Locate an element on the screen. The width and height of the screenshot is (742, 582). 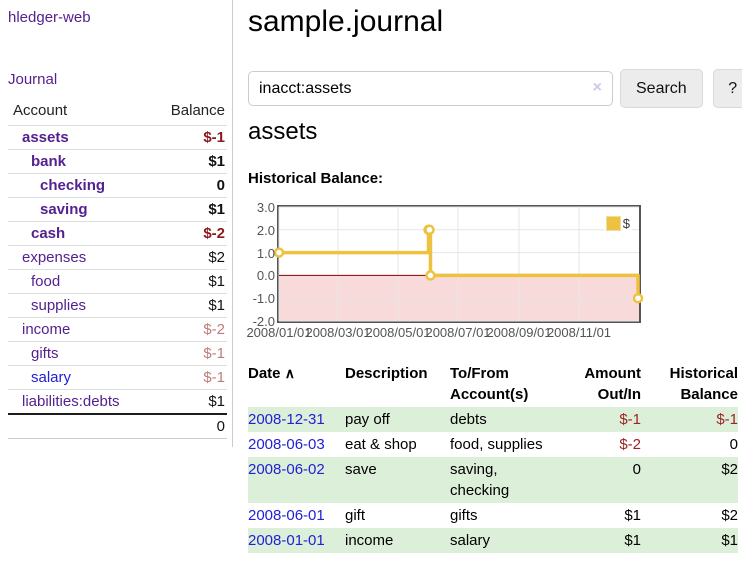
transaction-accounts: gifts is located at coordinates (464, 515).